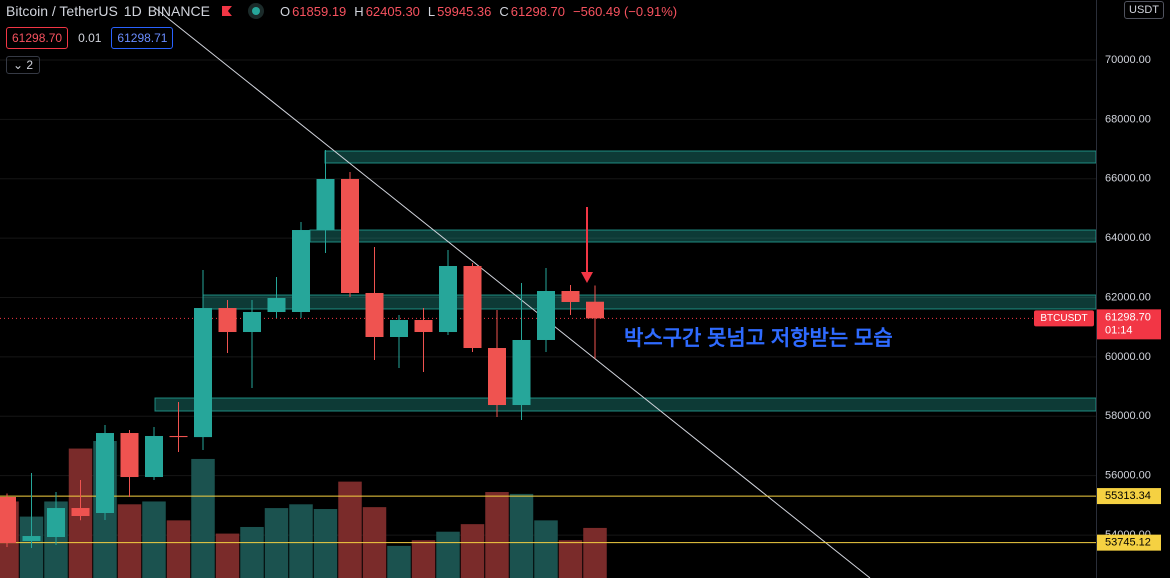 Image resolution: width=1170 pixels, height=578 pixels. What do you see at coordinates (538, 11) in the screenshot?
I see `ohlc-value: 61298.70` at bounding box center [538, 11].